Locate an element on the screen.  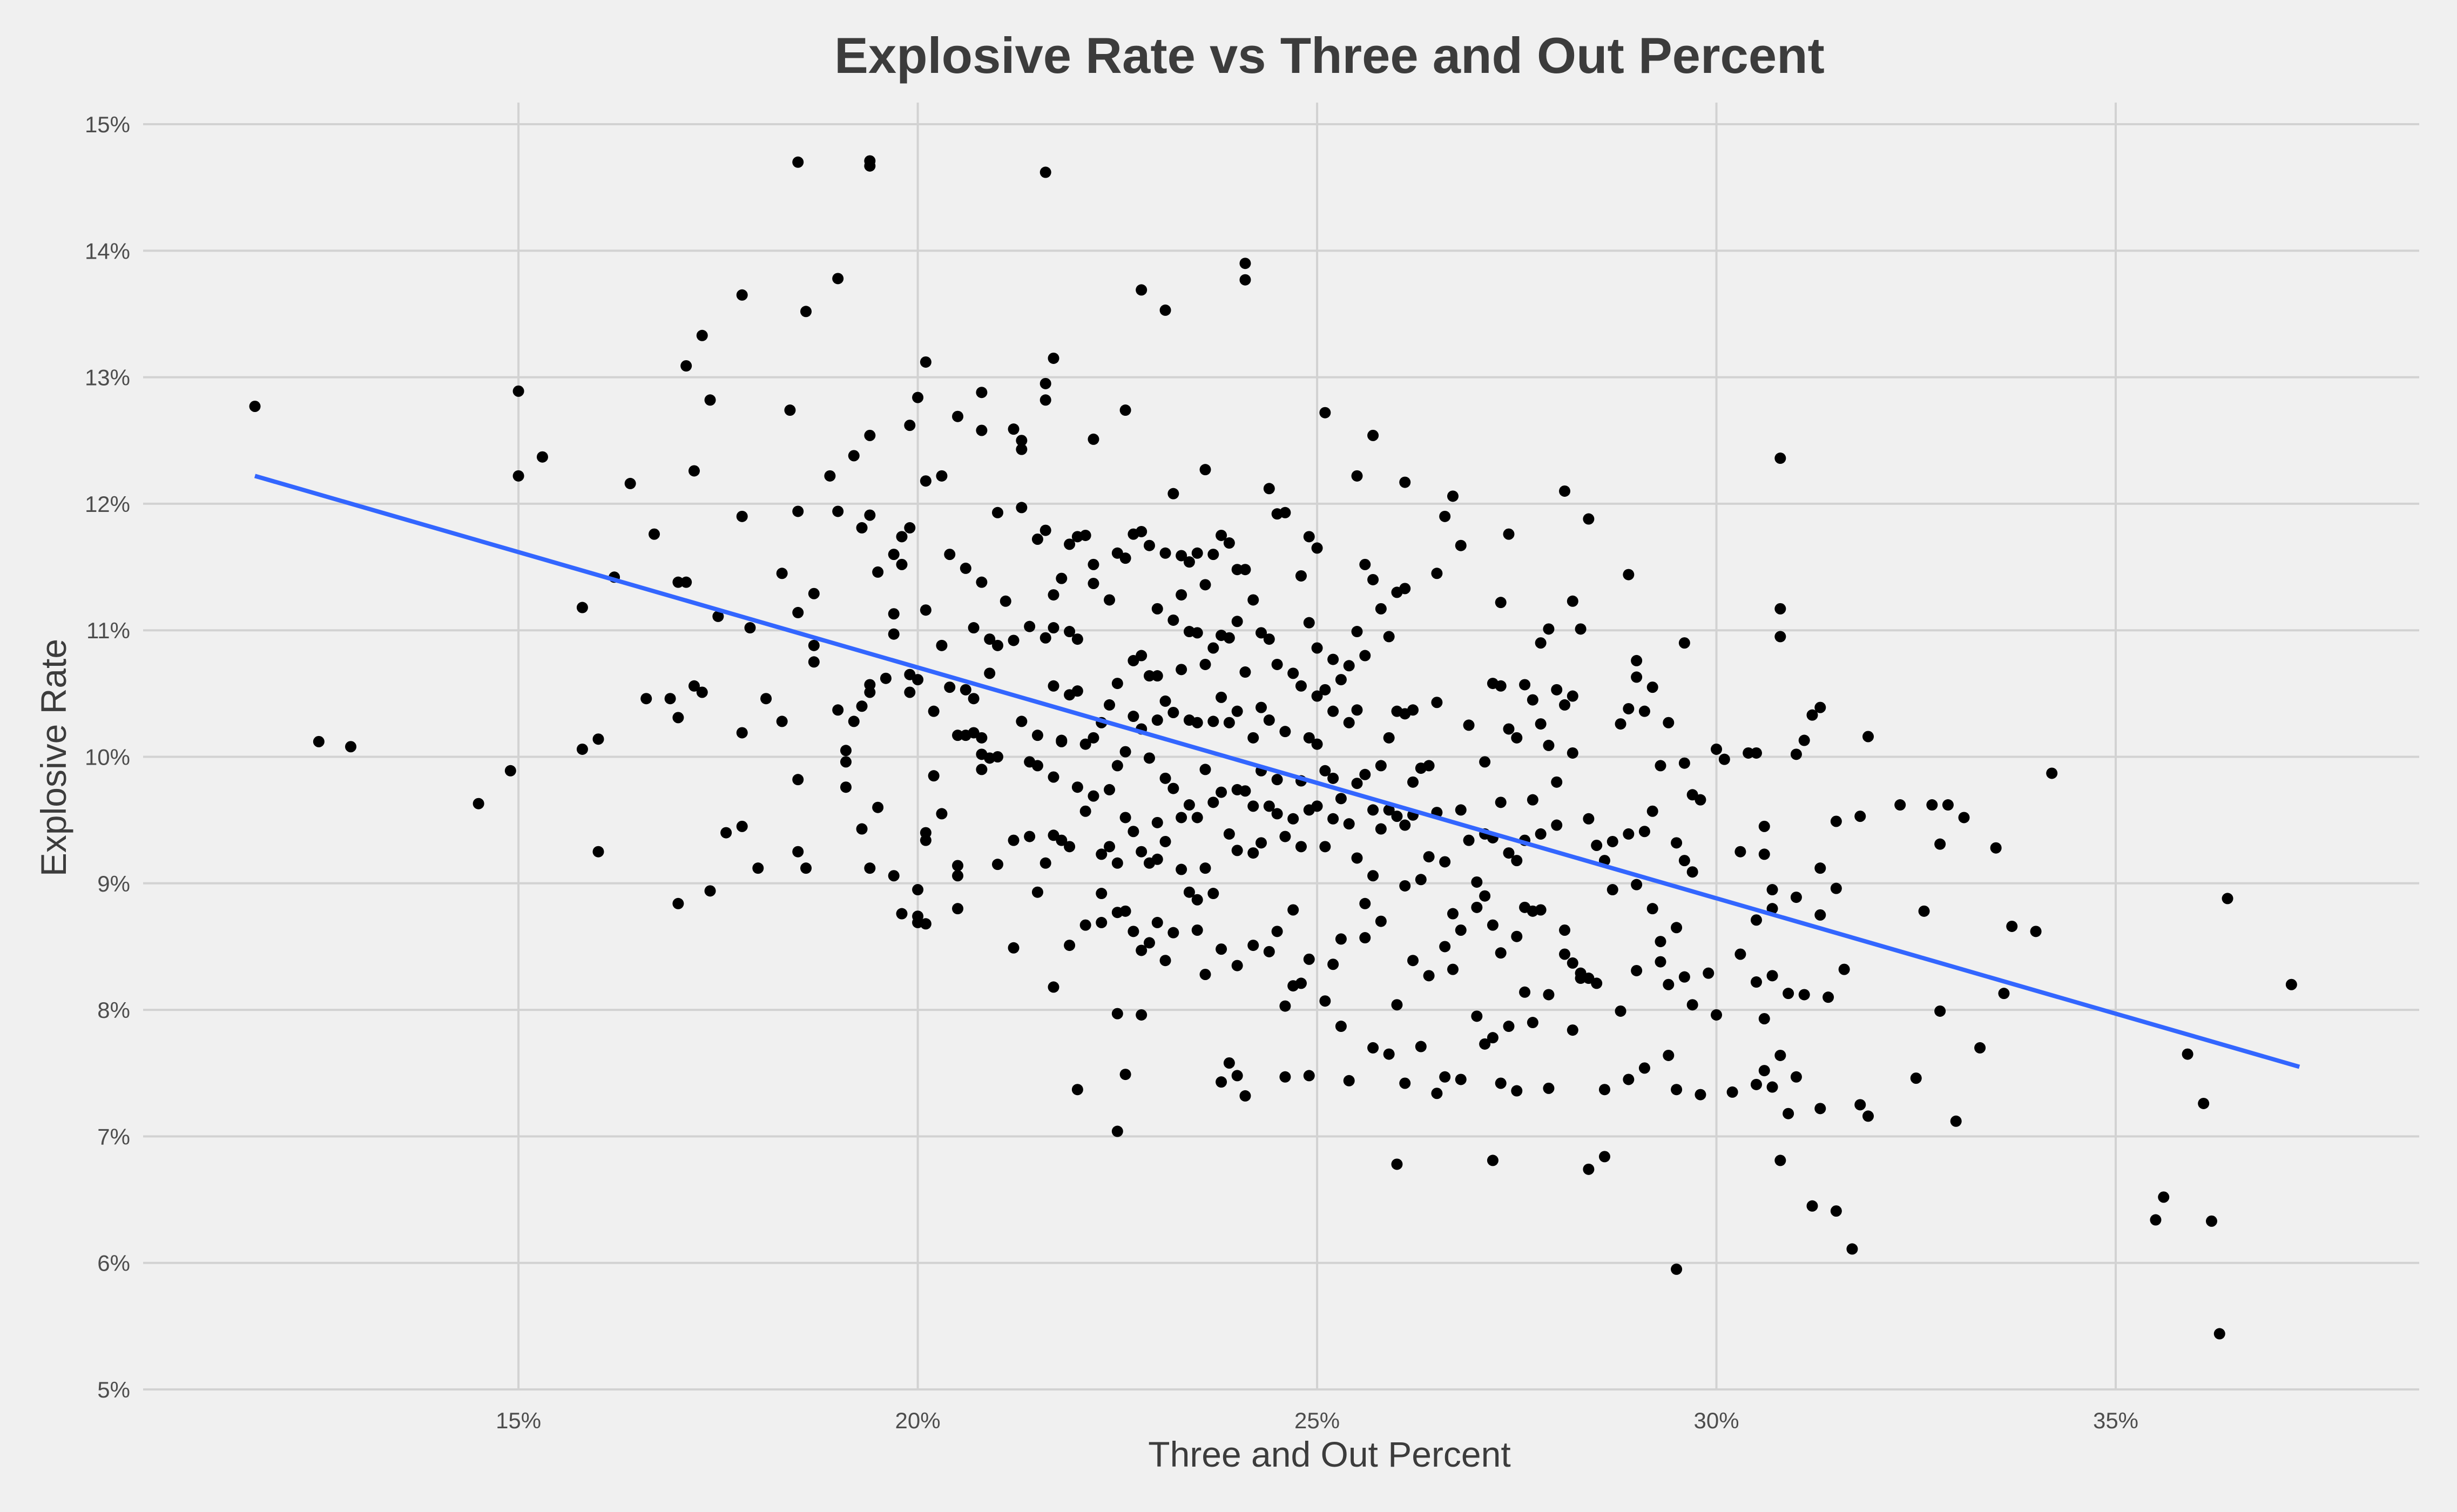
y-tick-label: 7% is located at coordinates (114, 1136).